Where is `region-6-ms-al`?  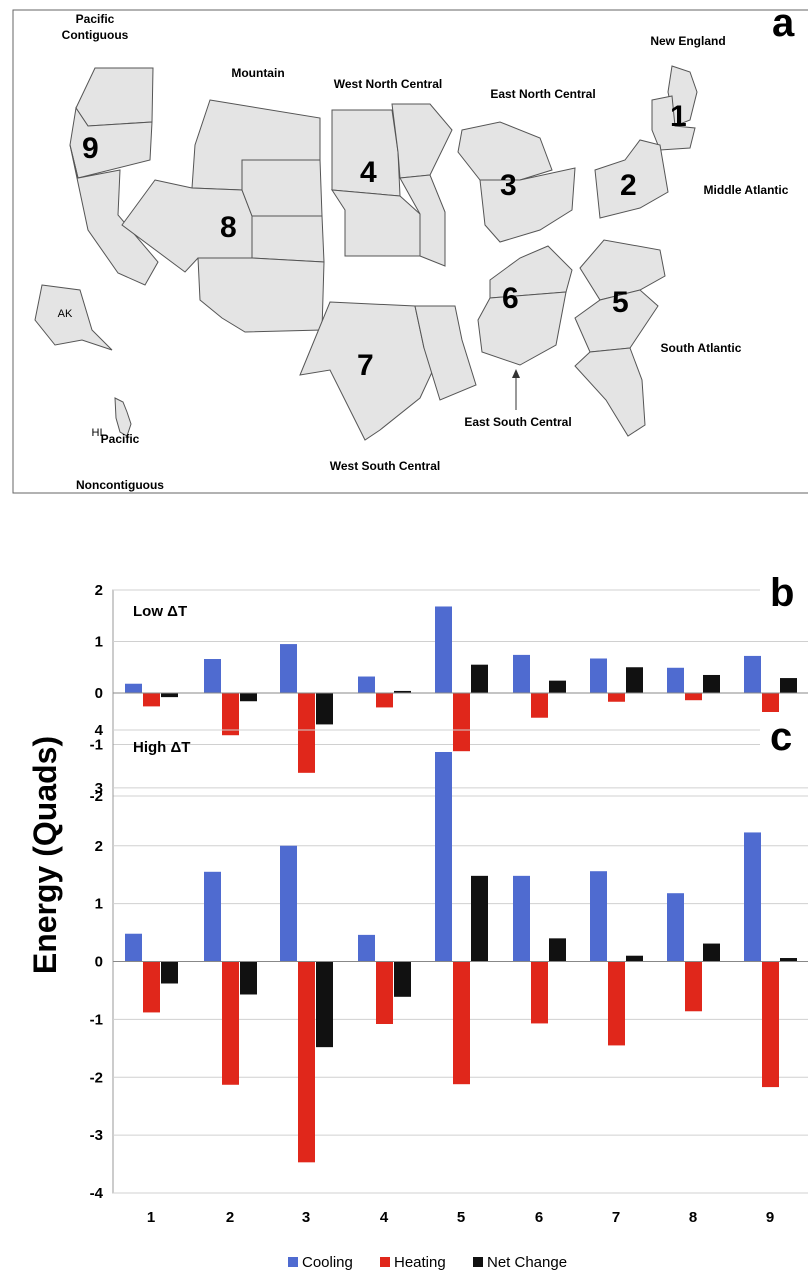 region-6-ms-al is located at coordinates (522, 328).